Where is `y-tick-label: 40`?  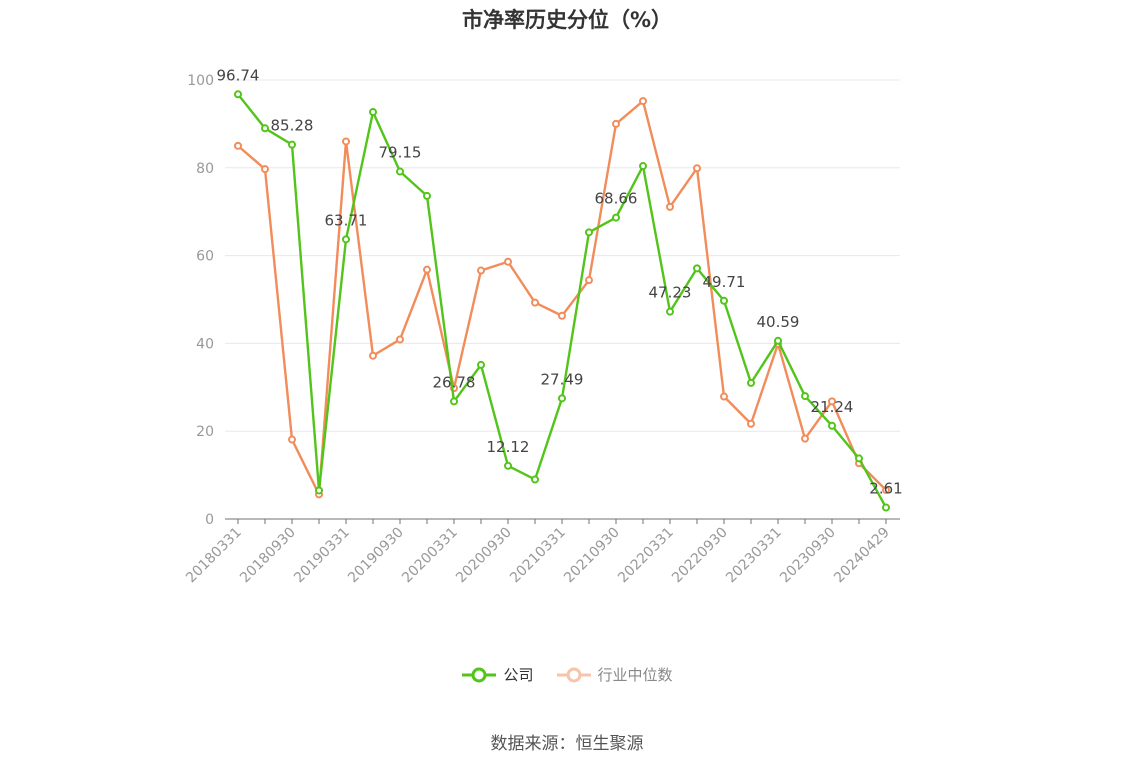 y-tick-label: 40 is located at coordinates (205, 344).